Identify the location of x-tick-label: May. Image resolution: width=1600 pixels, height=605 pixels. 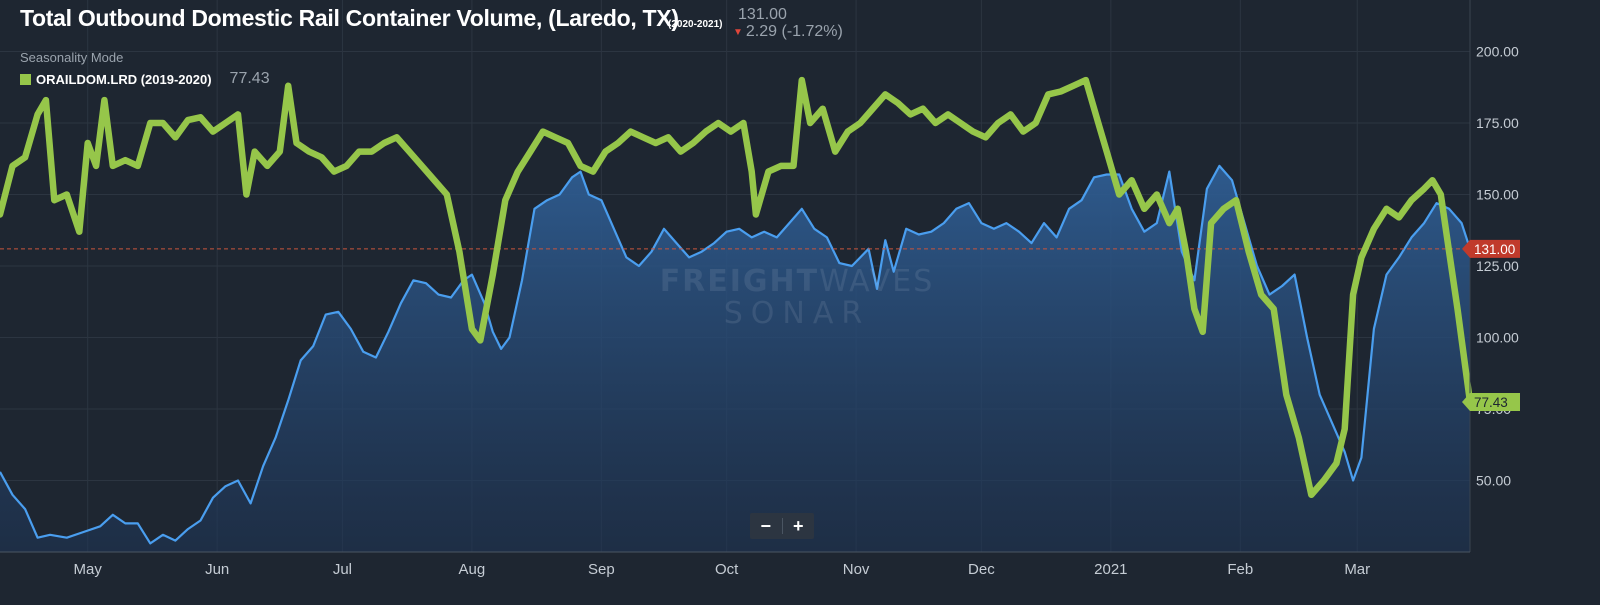
(88, 569).